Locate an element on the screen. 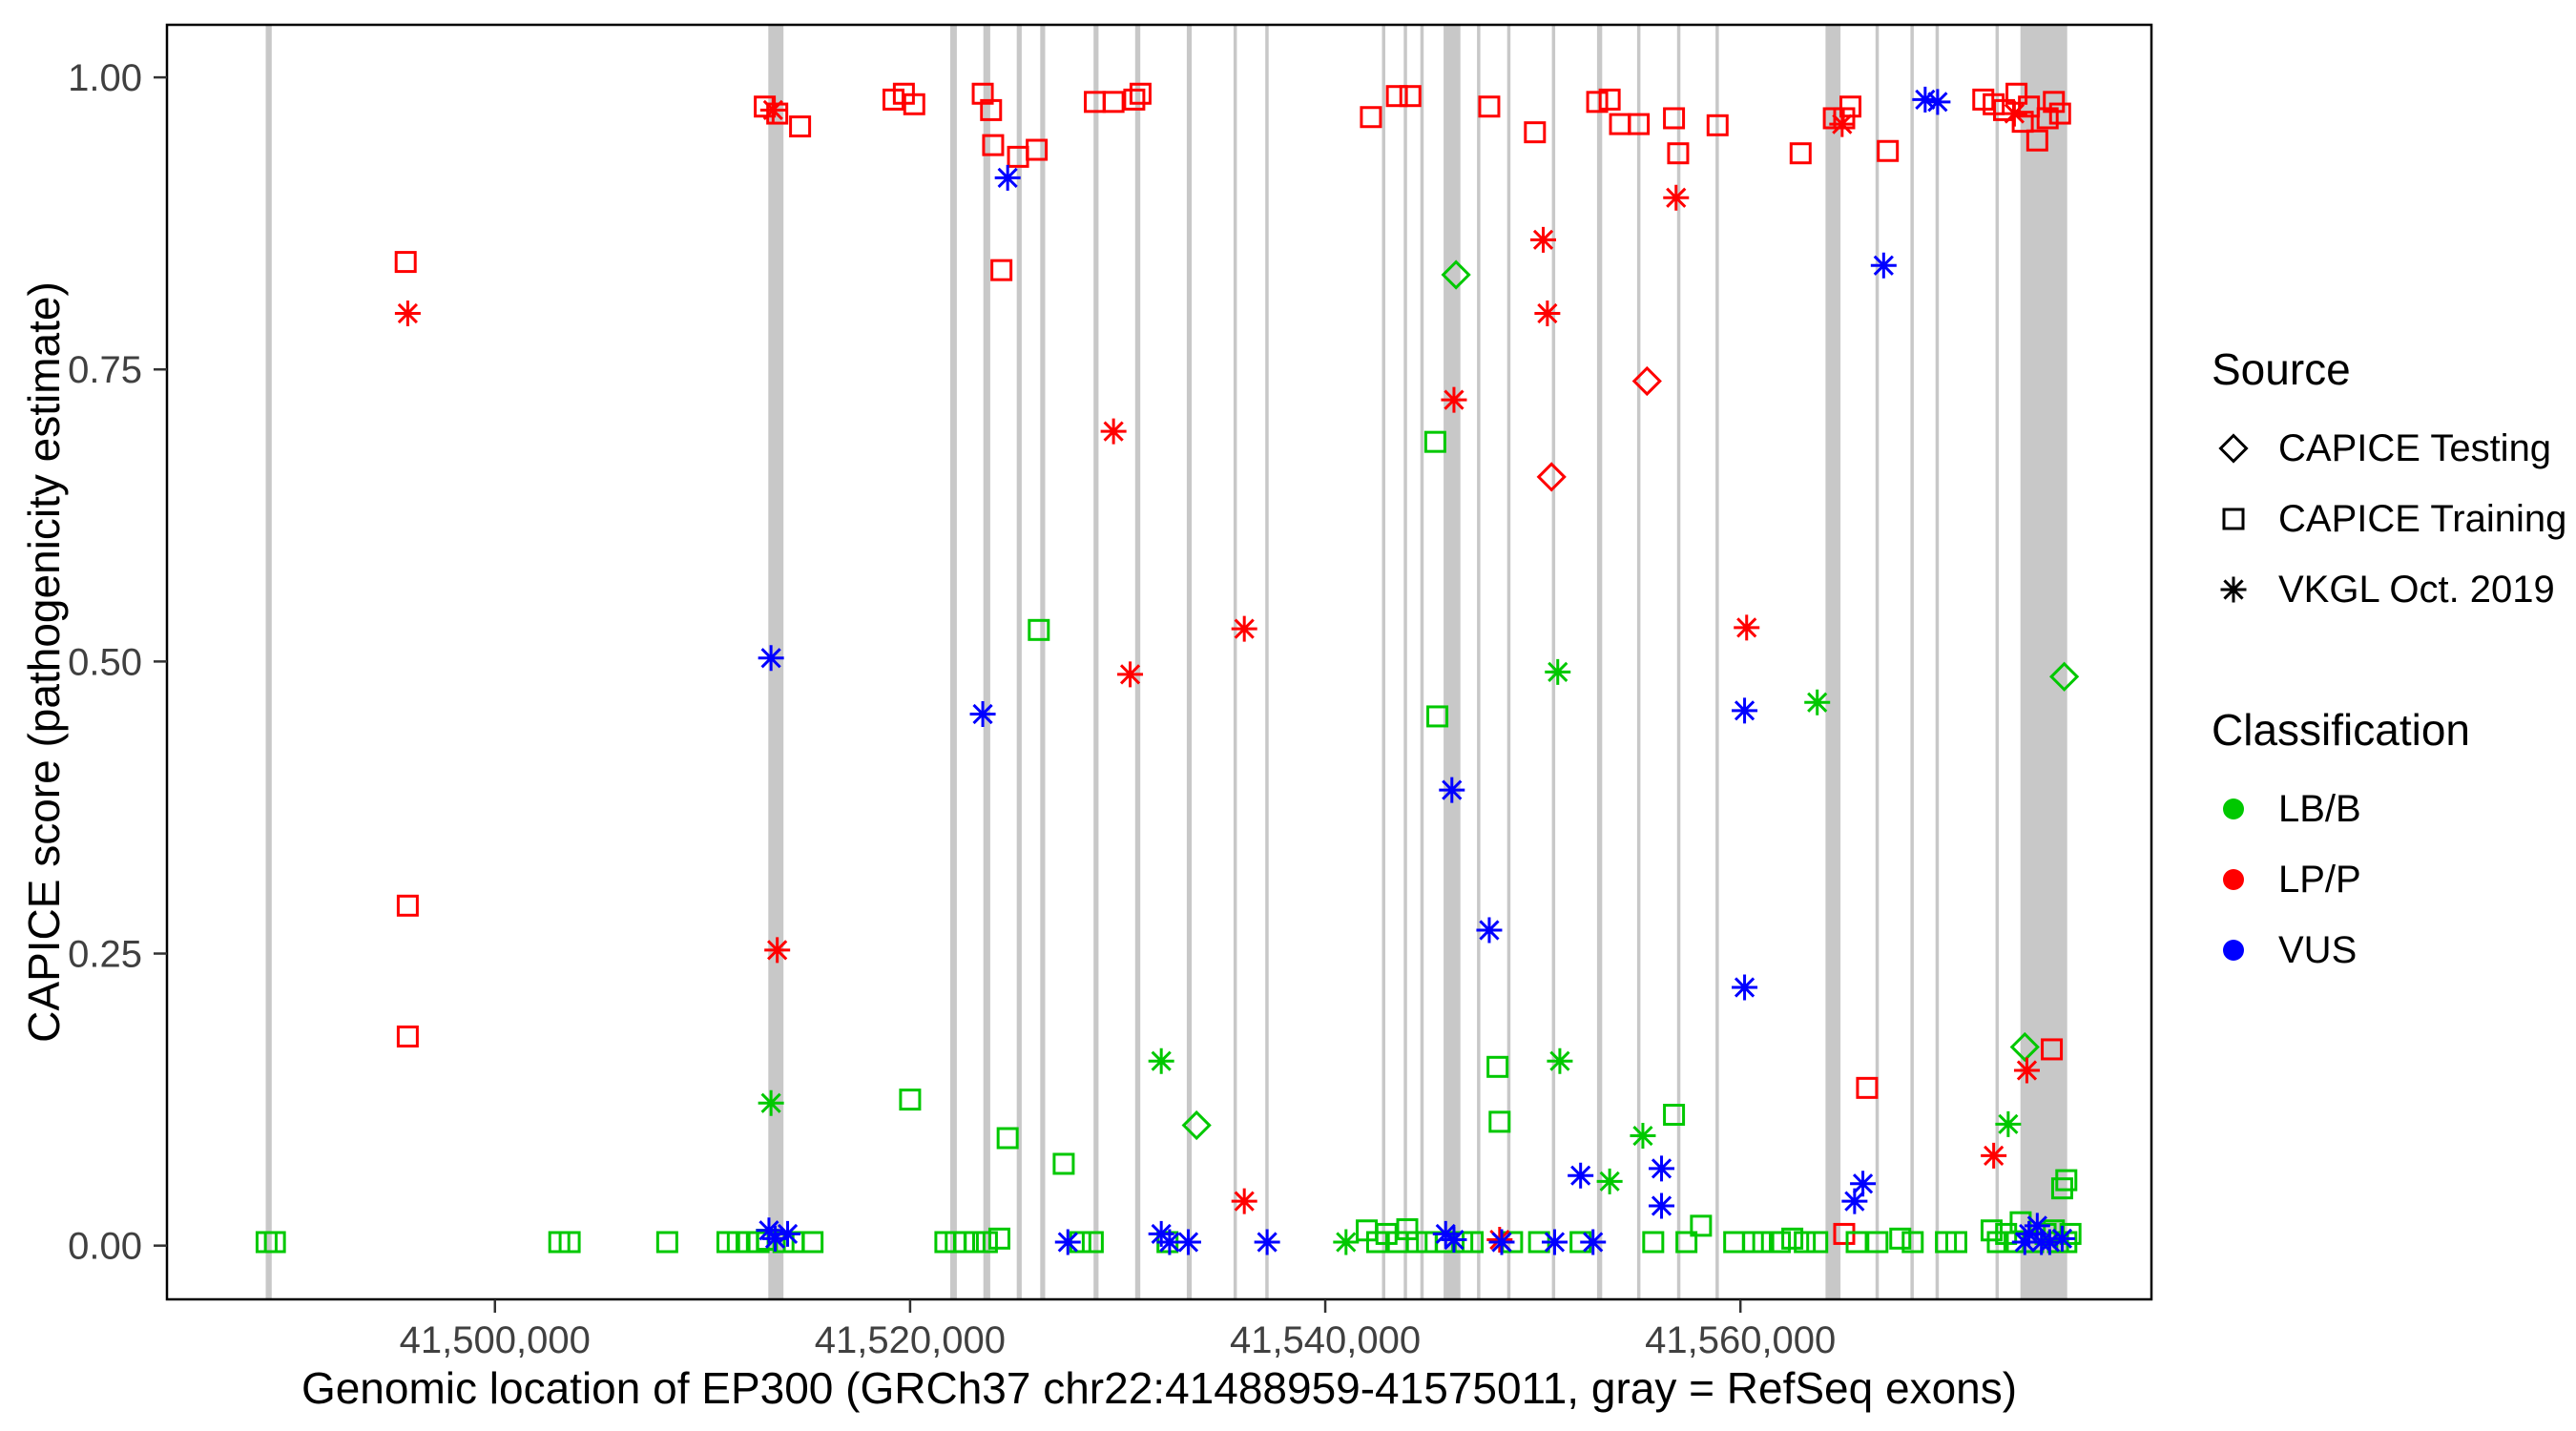 This screenshot has height=1431, width=2576. square-icon is located at coordinates (2233, 519).